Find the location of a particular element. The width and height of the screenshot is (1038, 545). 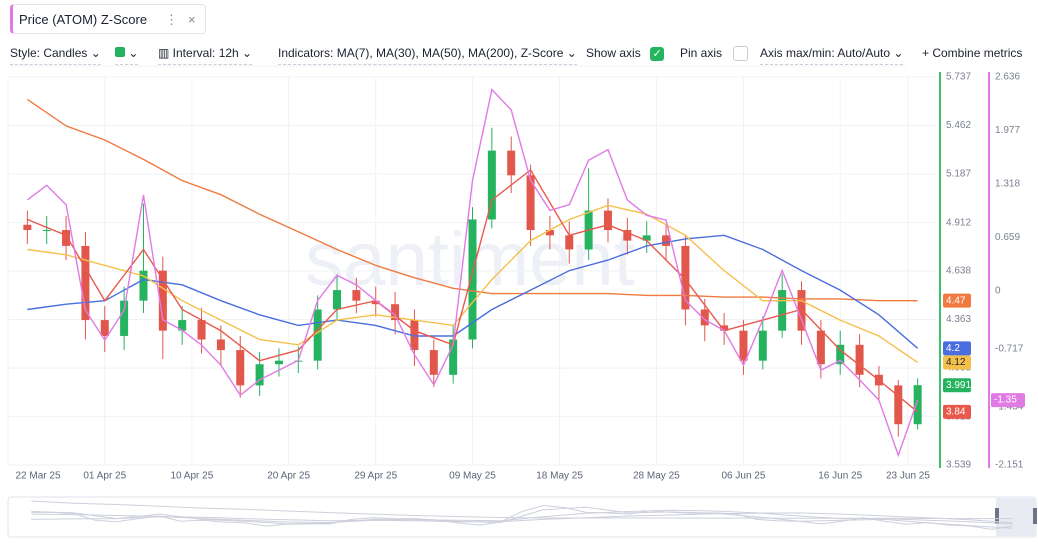

combine-metrics: + Combine metrics is located at coordinates (972, 53).